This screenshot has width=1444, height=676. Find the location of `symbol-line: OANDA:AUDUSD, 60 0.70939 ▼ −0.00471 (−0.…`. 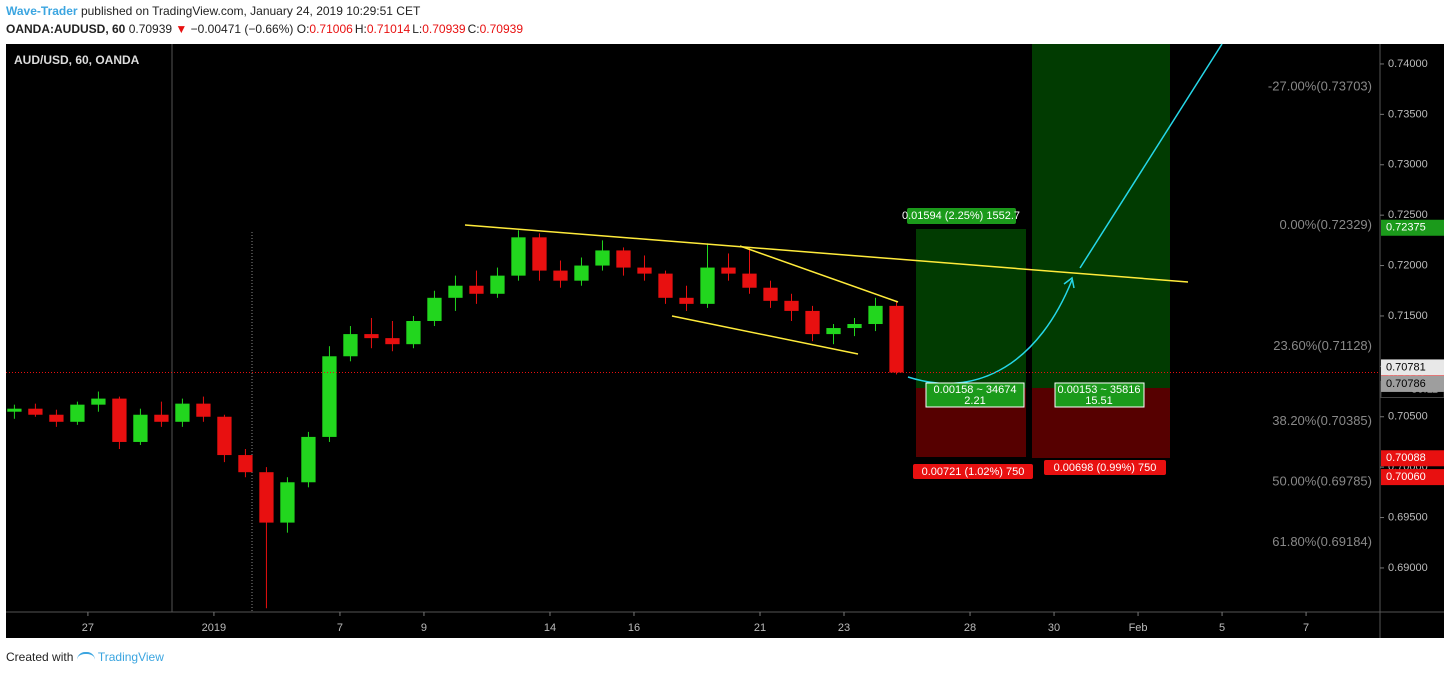

symbol-line: OANDA:AUDUSD, 60 0.70939 ▼ −0.00471 (−0.… is located at coordinates (265, 29).